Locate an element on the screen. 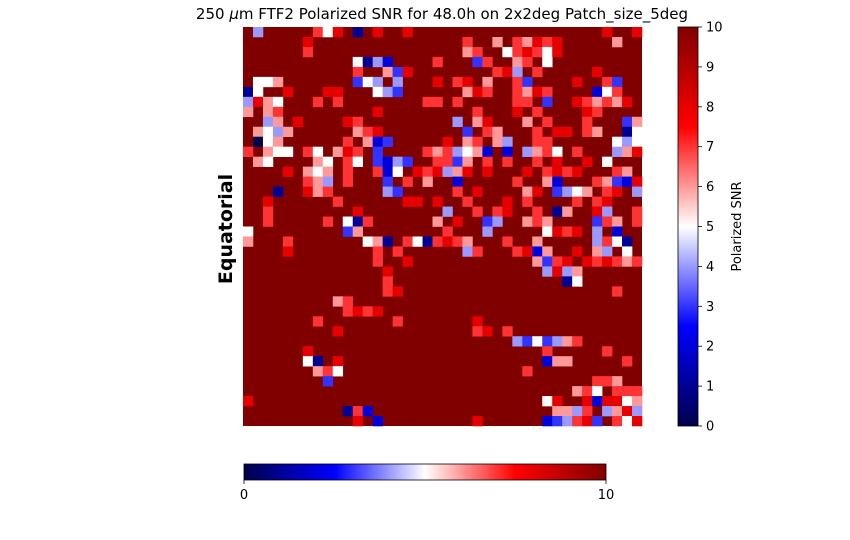  colorbar-label: Polarized SNR is located at coordinates (737, 226).